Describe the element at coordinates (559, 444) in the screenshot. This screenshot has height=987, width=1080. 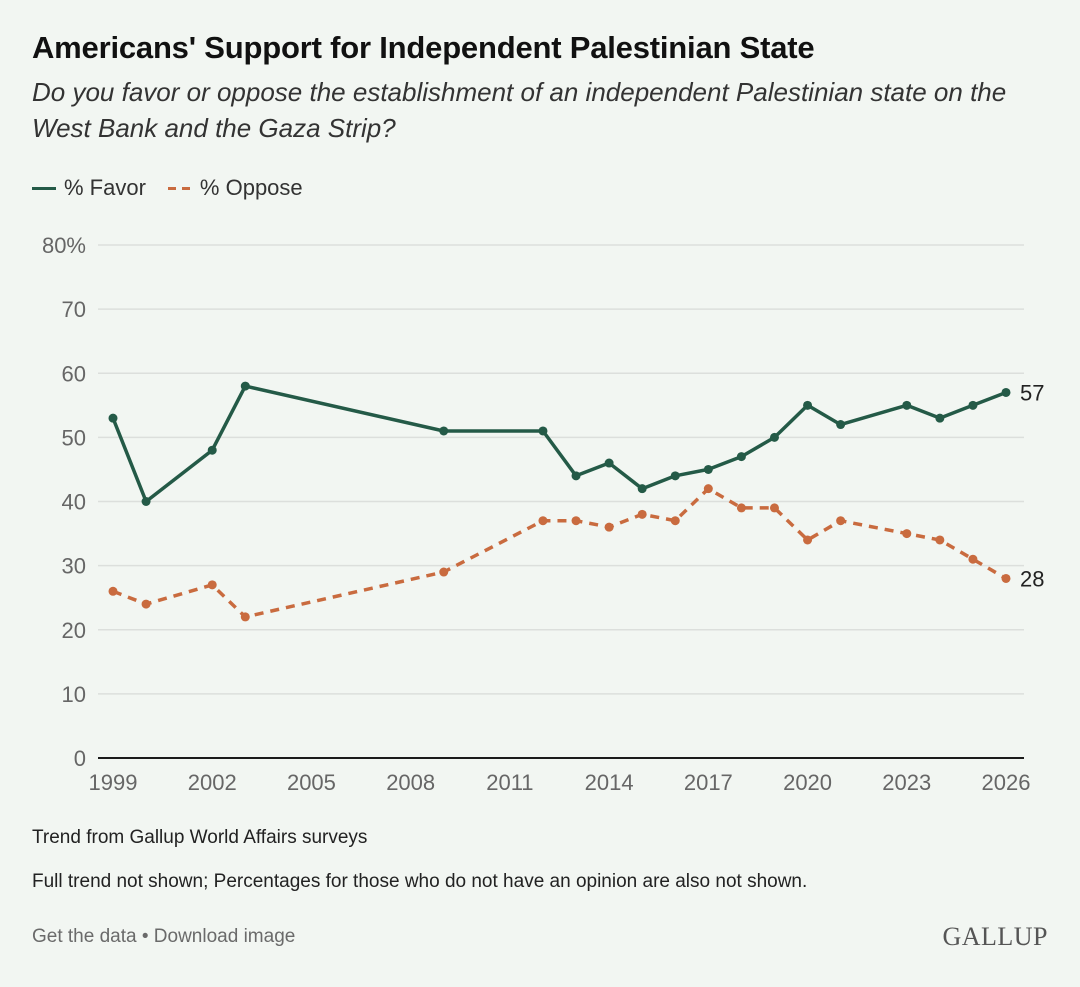
I see `series-line-favor` at that location.